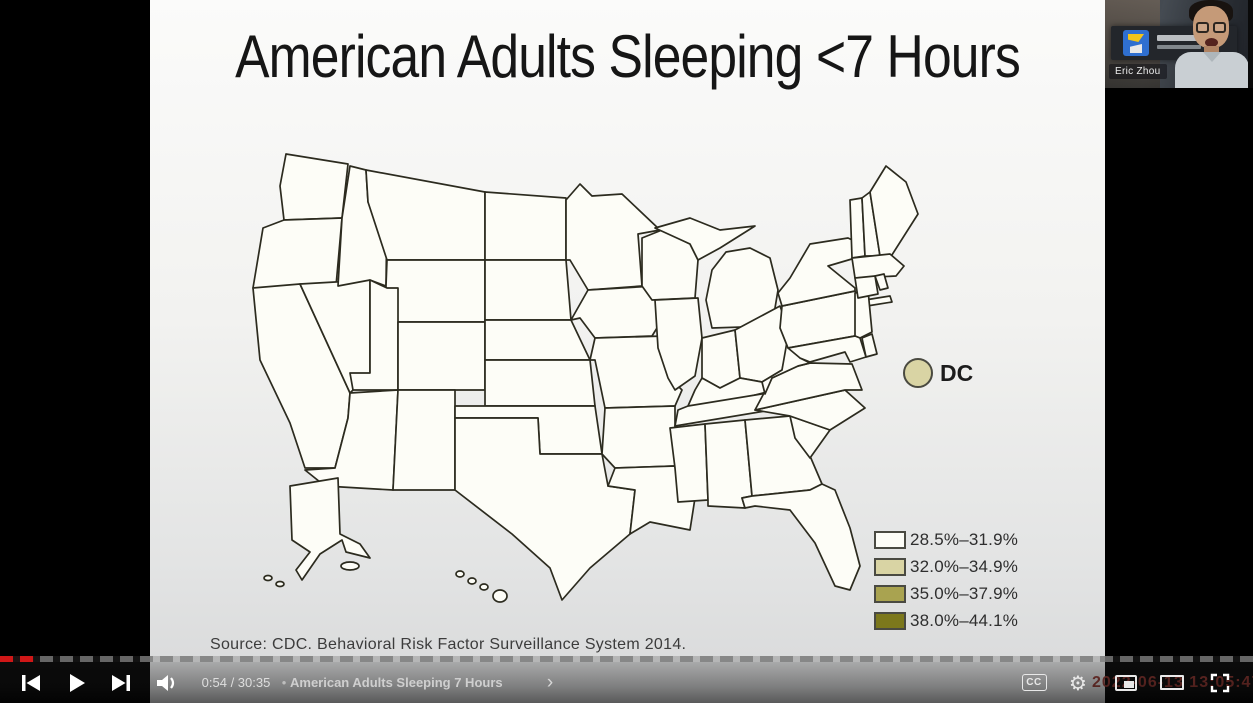  Describe the element at coordinates (500, 596) in the screenshot. I see `state-HI-big-island` at that location.